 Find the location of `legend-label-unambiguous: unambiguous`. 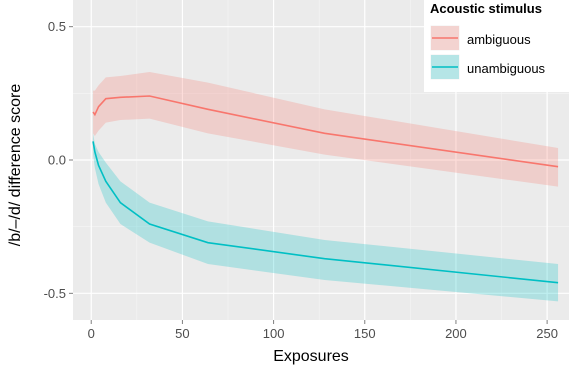

legend-label-unambiguous: unambiguous is located at coordinates (506, 68).